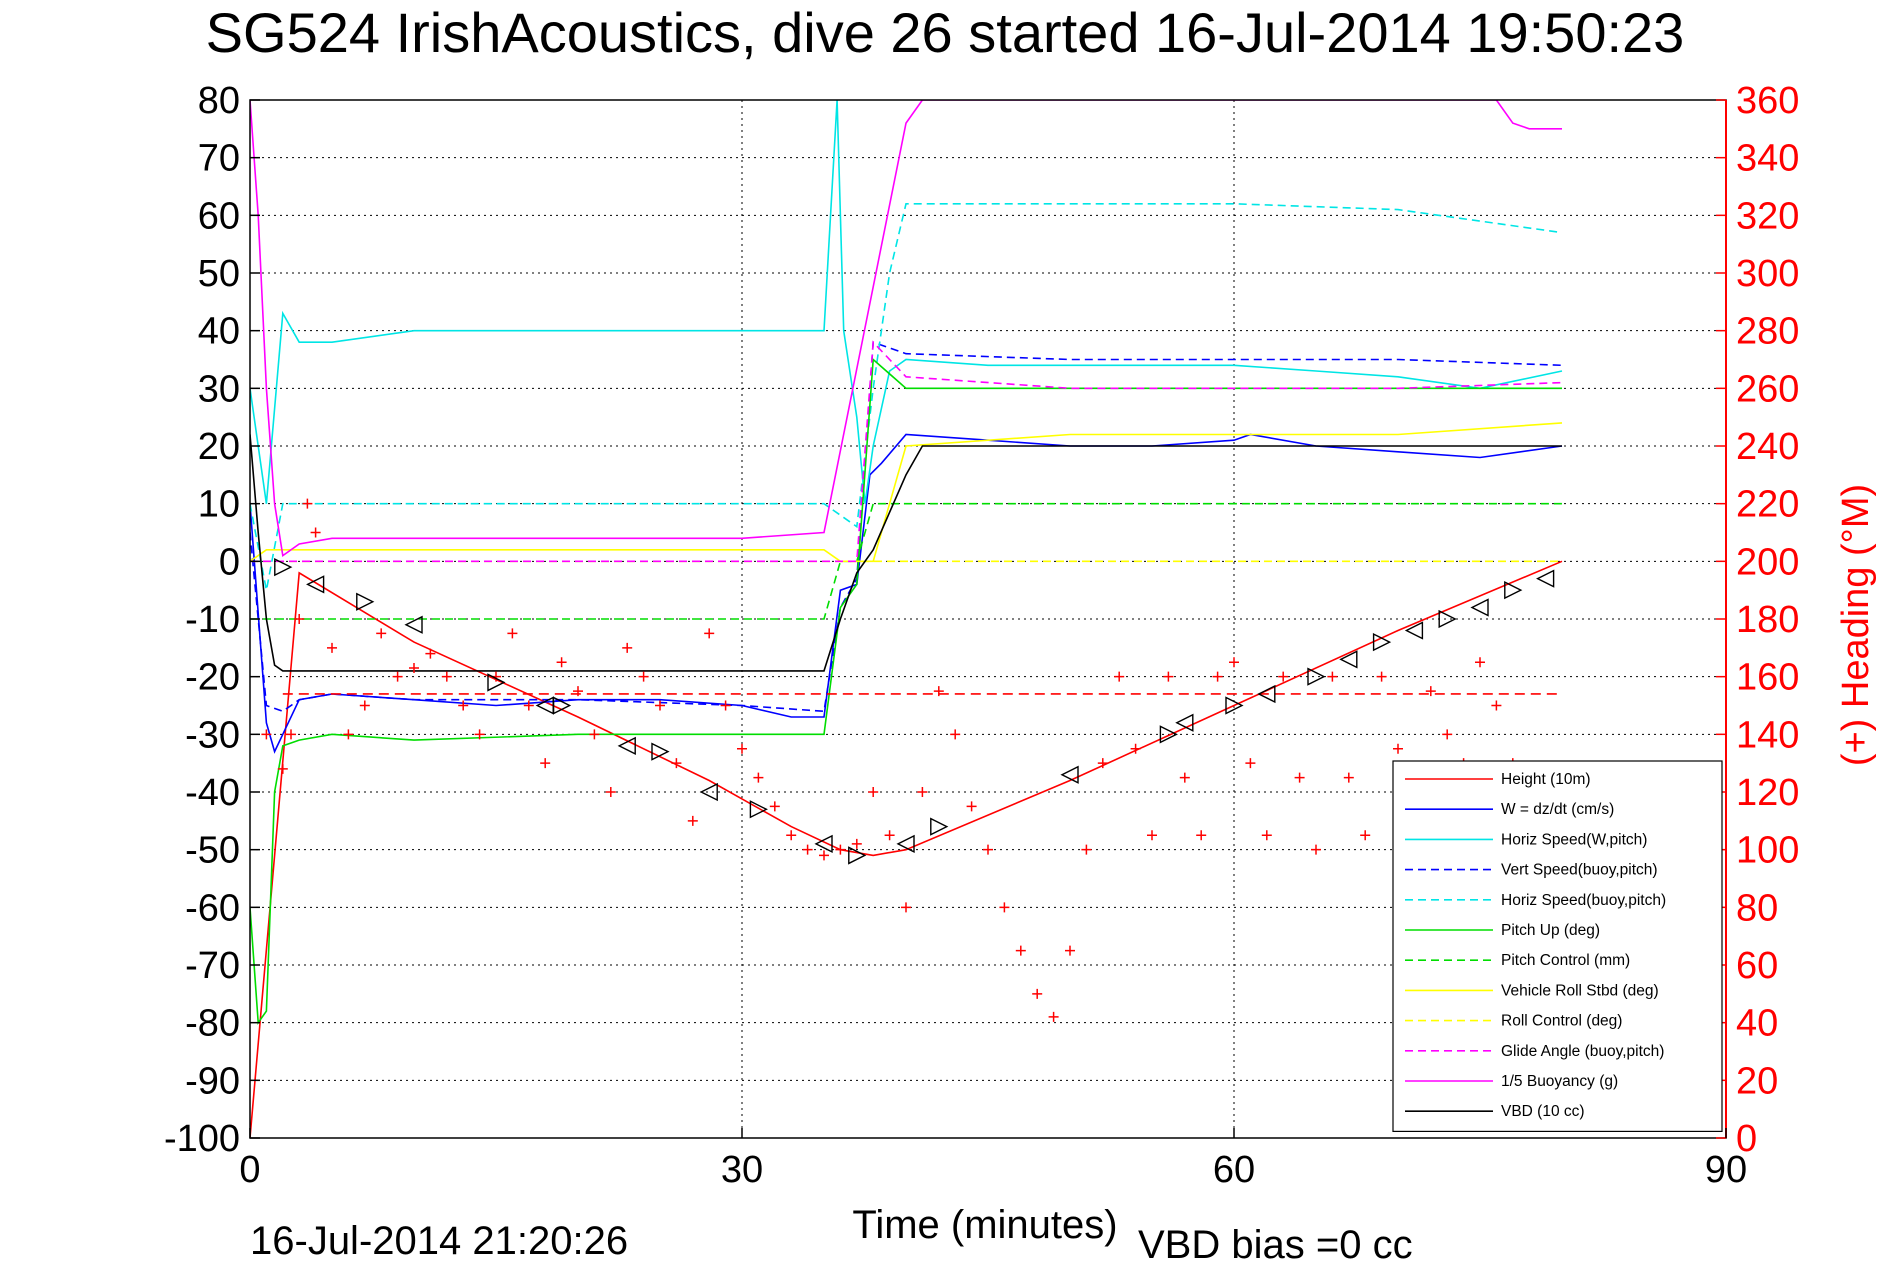 The image size is (1891, 1262). Describe the element at coordinates (1757, 1024) in the screenshot. I see `y2-tick-label: 40` at that location.